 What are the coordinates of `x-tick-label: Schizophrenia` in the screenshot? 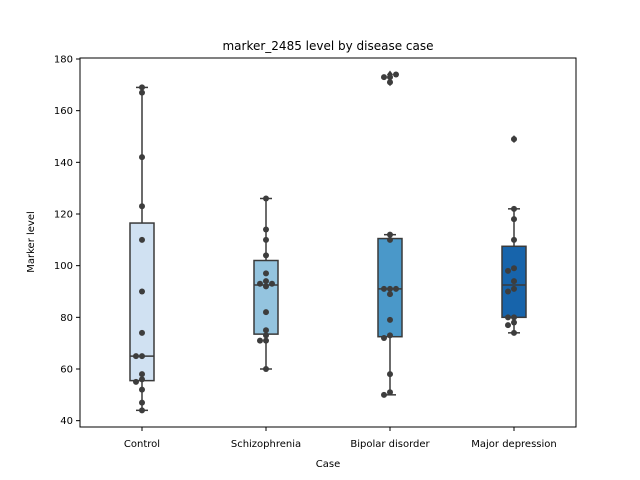 It's located at (266, 444).